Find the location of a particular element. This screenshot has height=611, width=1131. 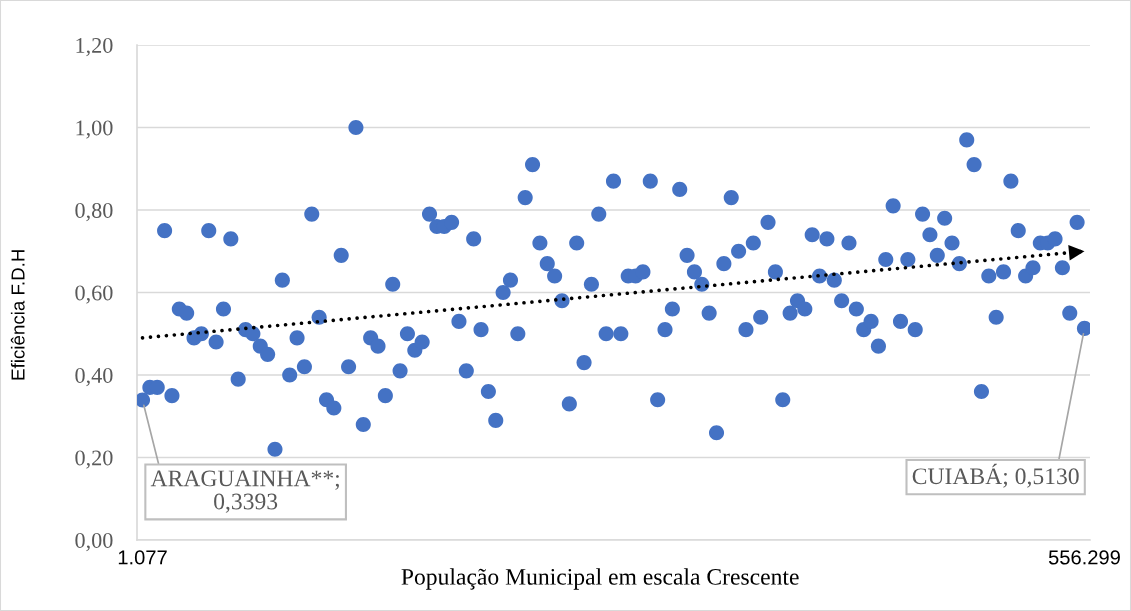

annotation: ARAGUAINHA**; 0,3393 is located at coordinates (244, 491).